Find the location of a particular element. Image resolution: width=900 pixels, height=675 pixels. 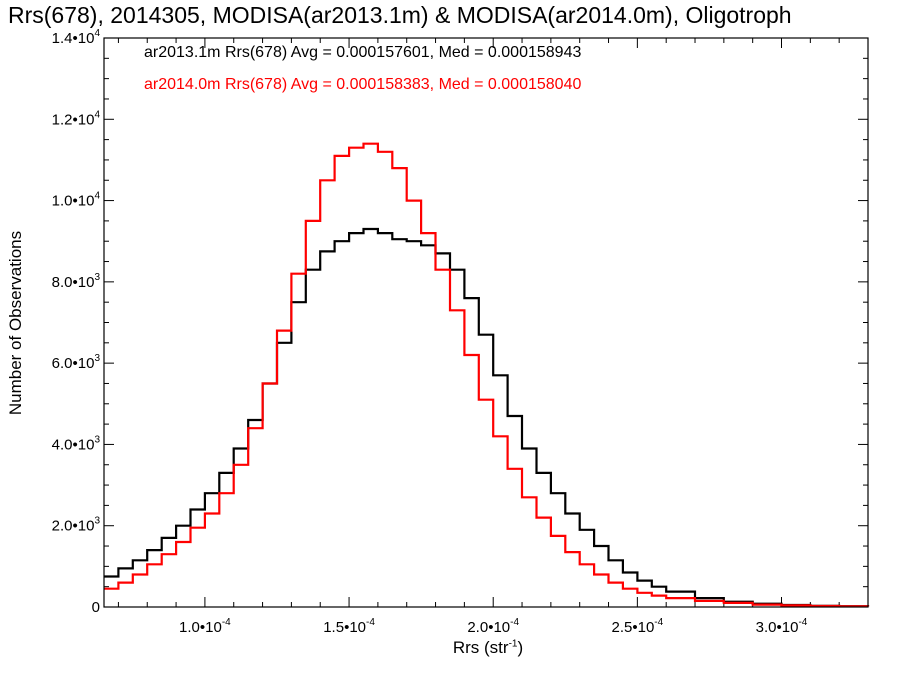

x-tick-label: 3.0•10-4 is located at coordinates (782, 626).